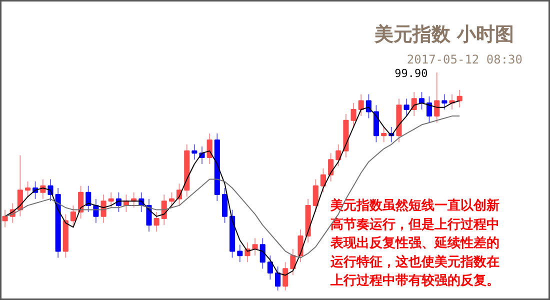  Describe the element at coordinates (415, 243) in the screenshot. I see `annotation: 美元指数虽然短线一直以创新高节奏运行，但是上行过程中表现出反复性强、延续性差的运行特征，这也使美元指数在上行过程中带有较强的反复。` at that location.